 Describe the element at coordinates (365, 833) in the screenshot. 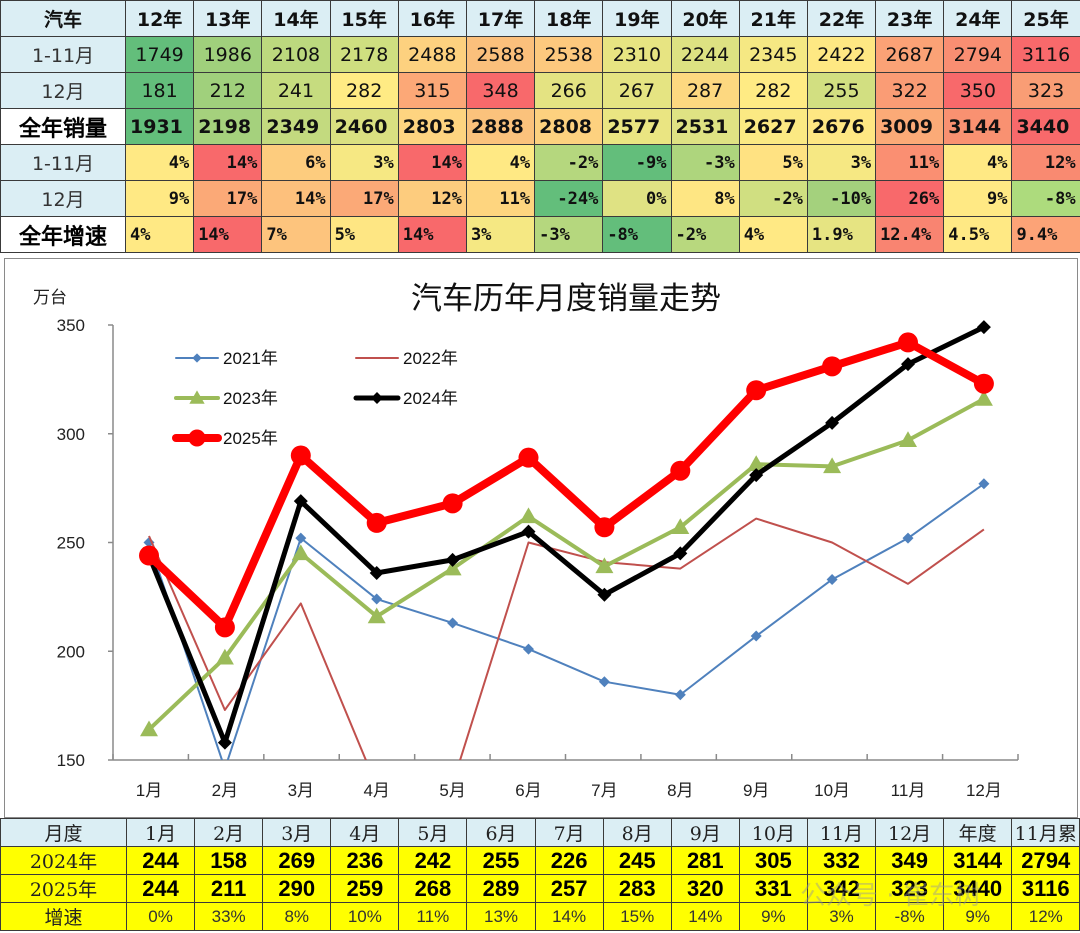

I see `month-header: 4月` at that location.